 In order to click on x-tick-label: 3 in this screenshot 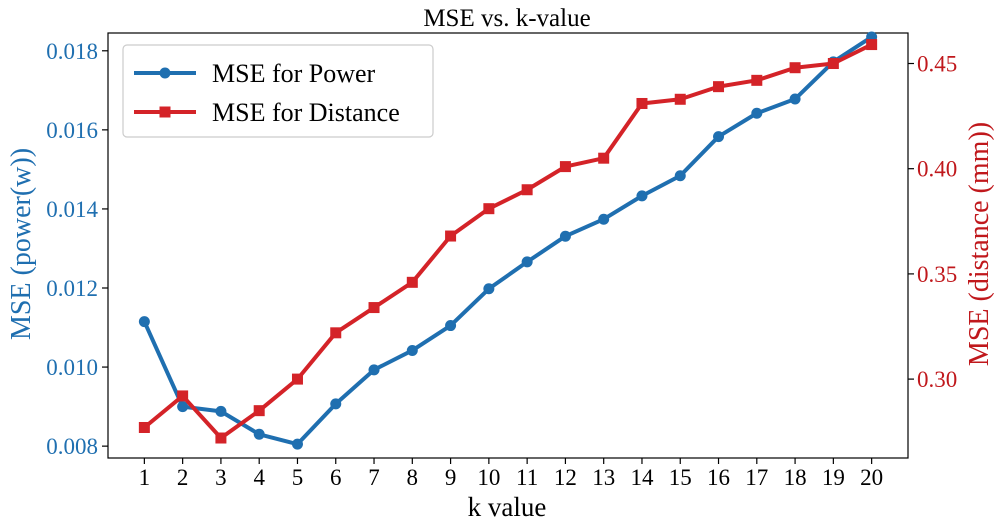, I will do `click(221, 477)`.